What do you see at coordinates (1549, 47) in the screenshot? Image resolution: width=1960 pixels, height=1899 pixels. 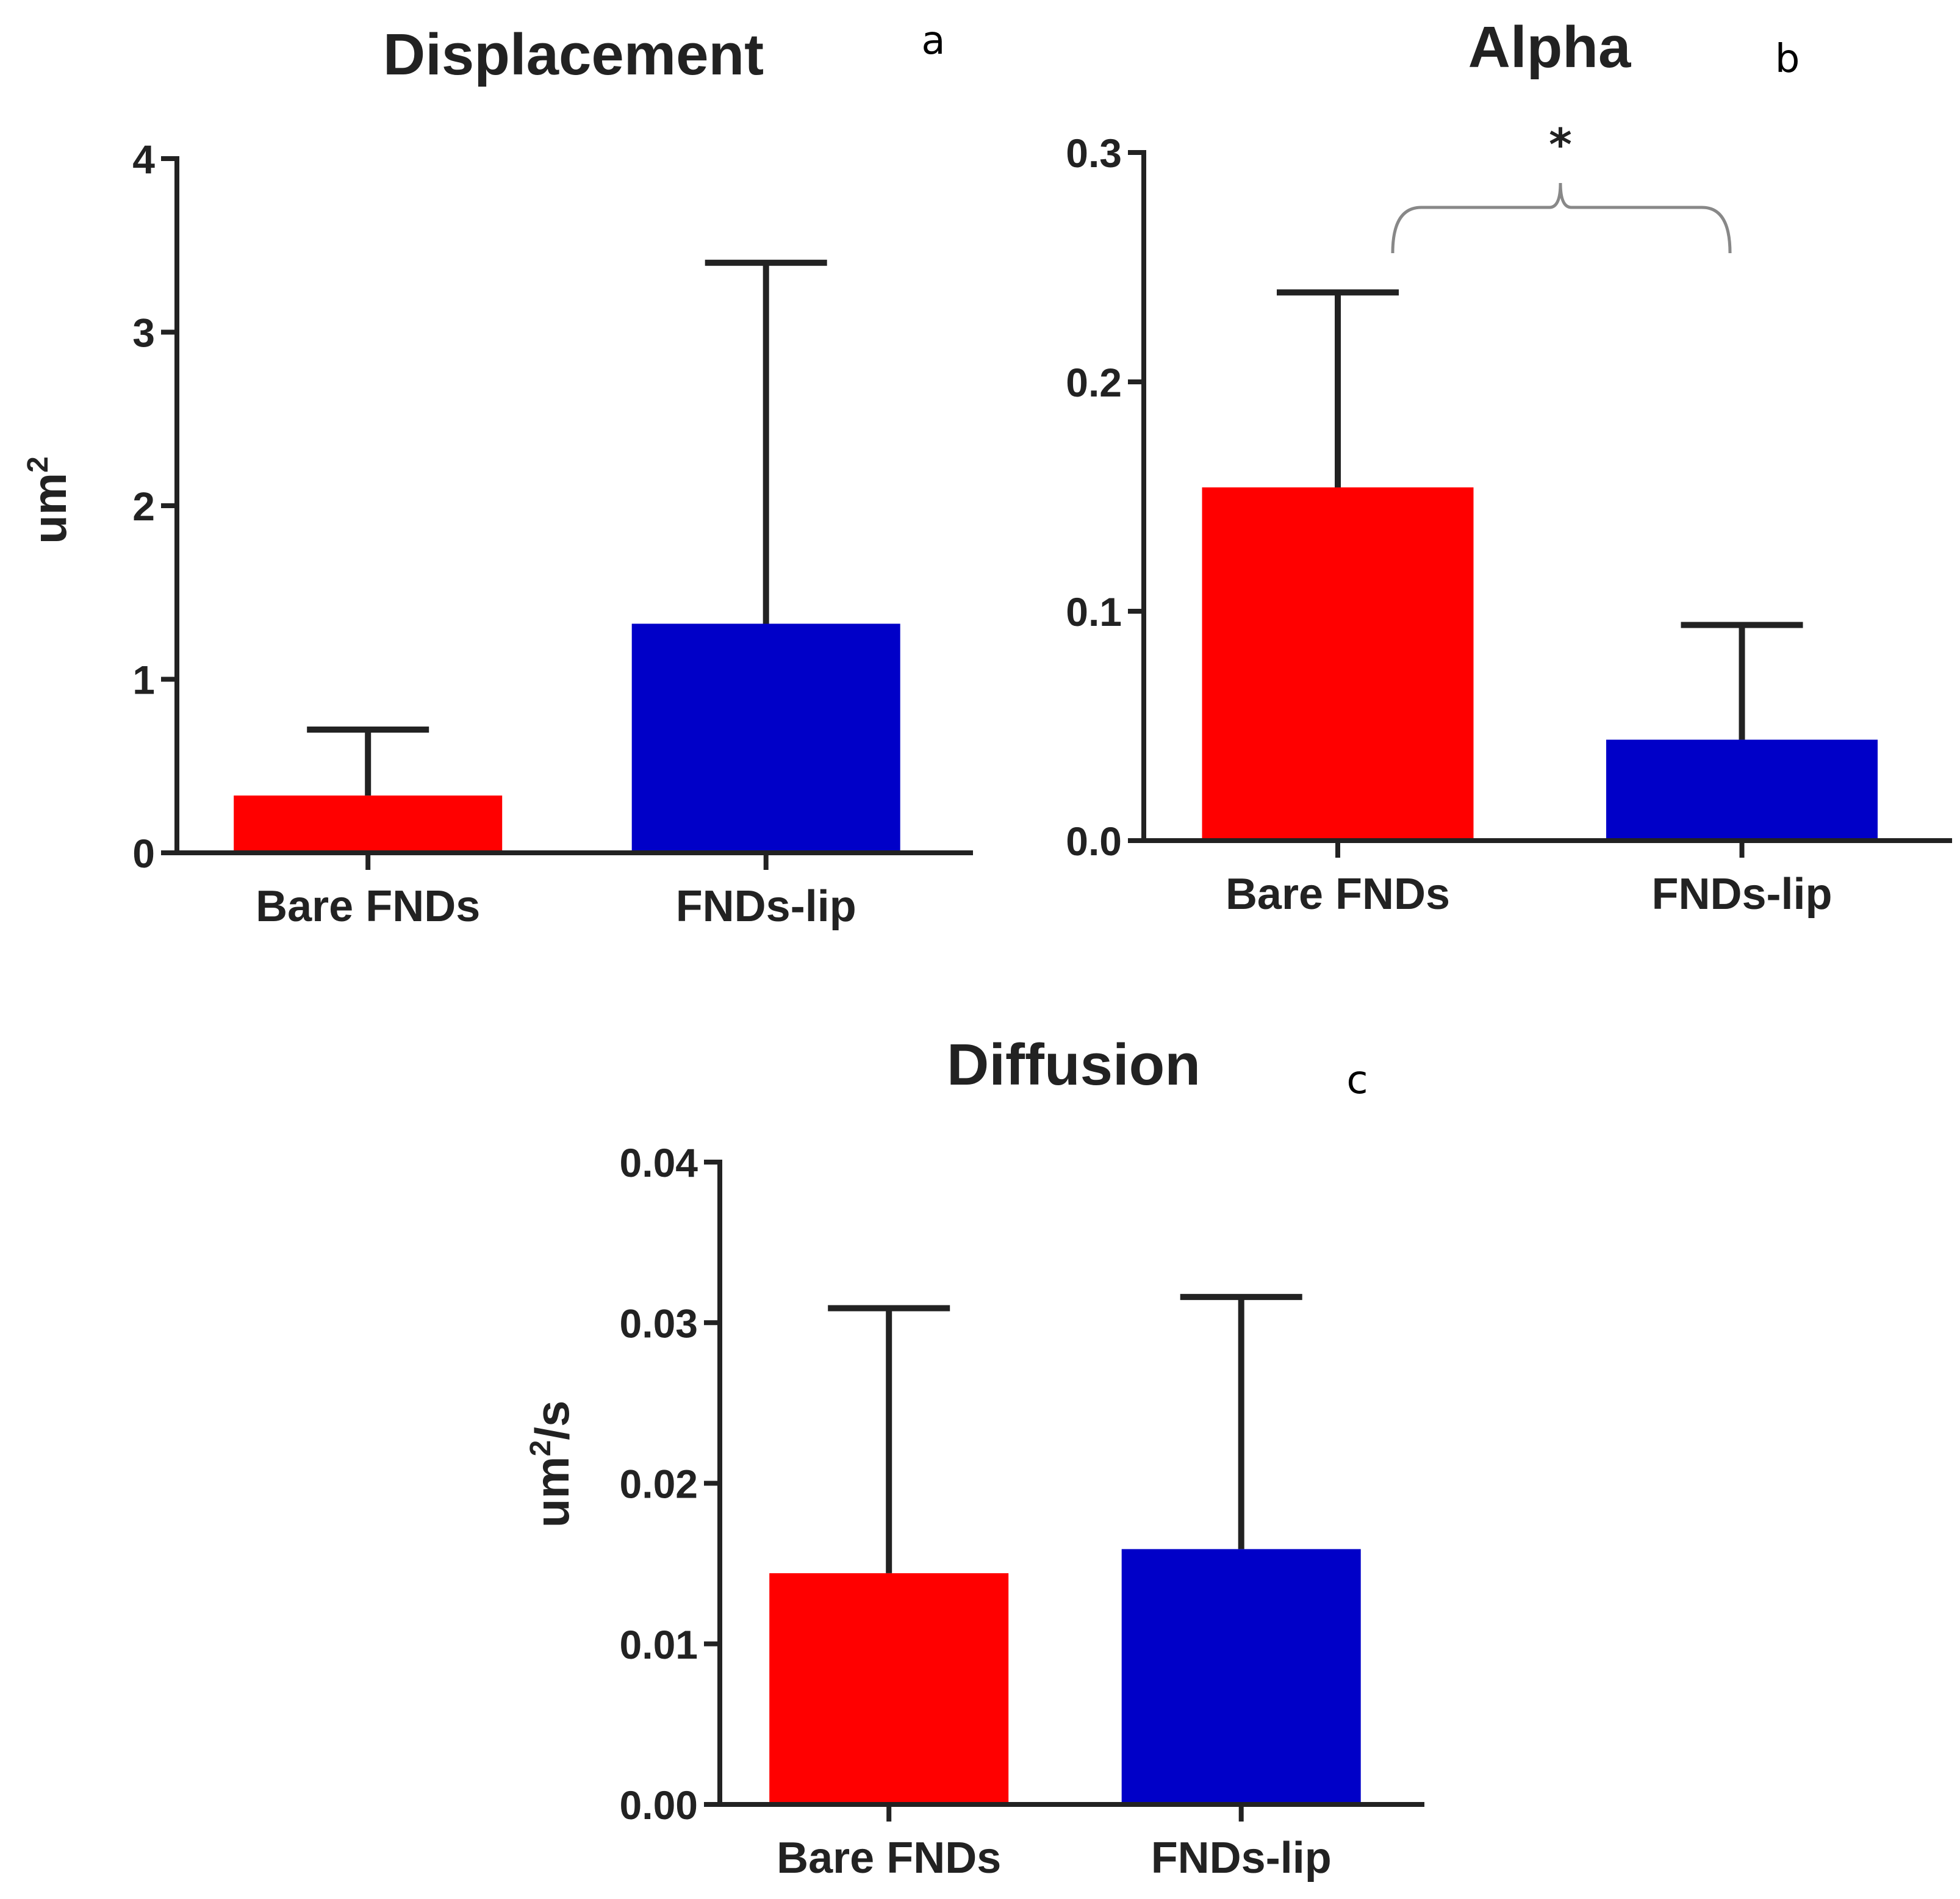 I see `chart-title: Alpha` at bounding box center [1549, 47].